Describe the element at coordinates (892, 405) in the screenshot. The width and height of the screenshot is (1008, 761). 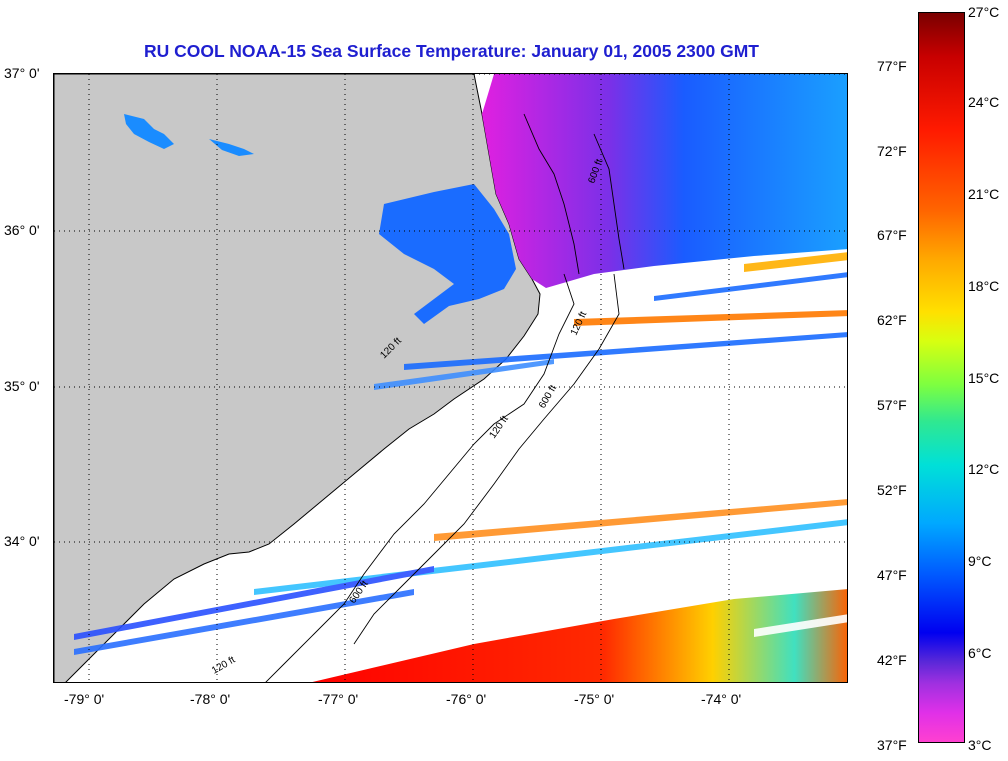
I see `colorbar-label-f: 57°F` at that location.